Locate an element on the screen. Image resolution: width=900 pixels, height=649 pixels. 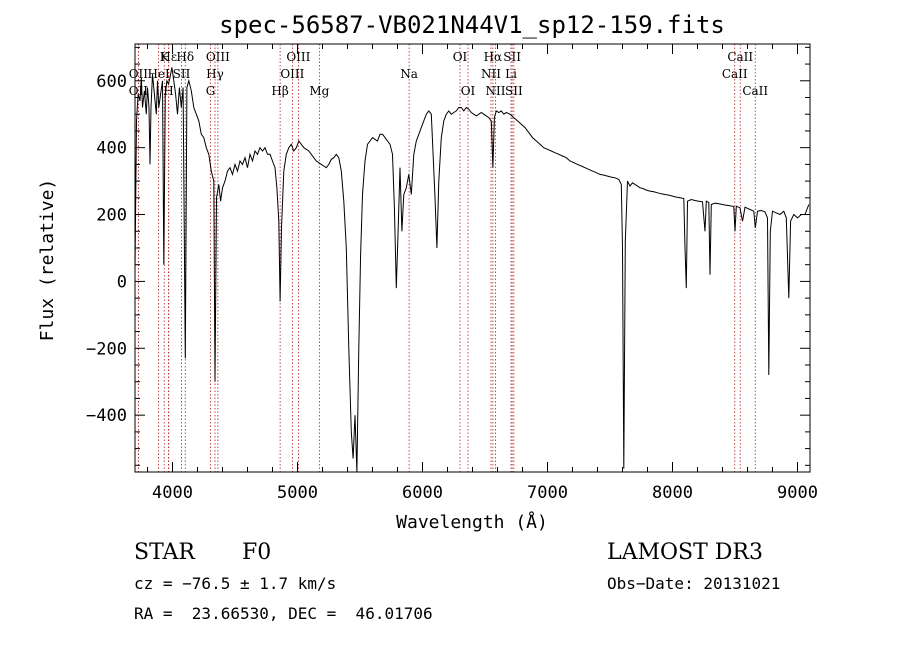
spectral-line-label: Hδ is located at coordinates (185, 57).